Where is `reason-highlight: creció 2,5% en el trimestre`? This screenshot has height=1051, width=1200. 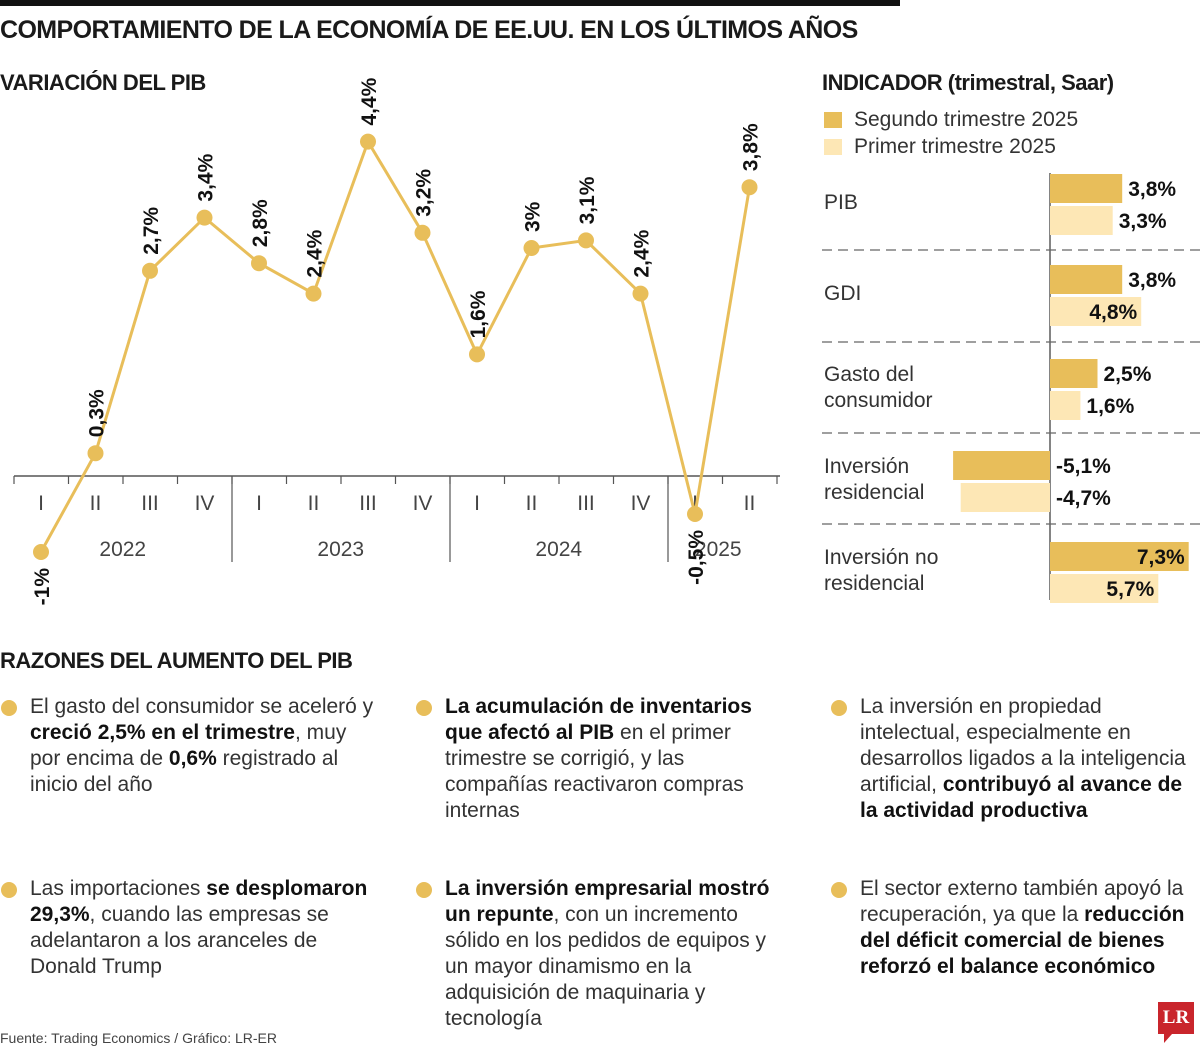 reason-highlight: creció 2,5% en el trimestre is located at coordinates (162, 732).